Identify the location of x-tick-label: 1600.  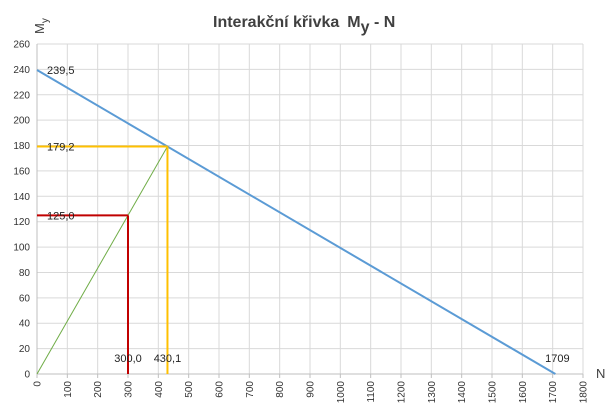
(523, 392).